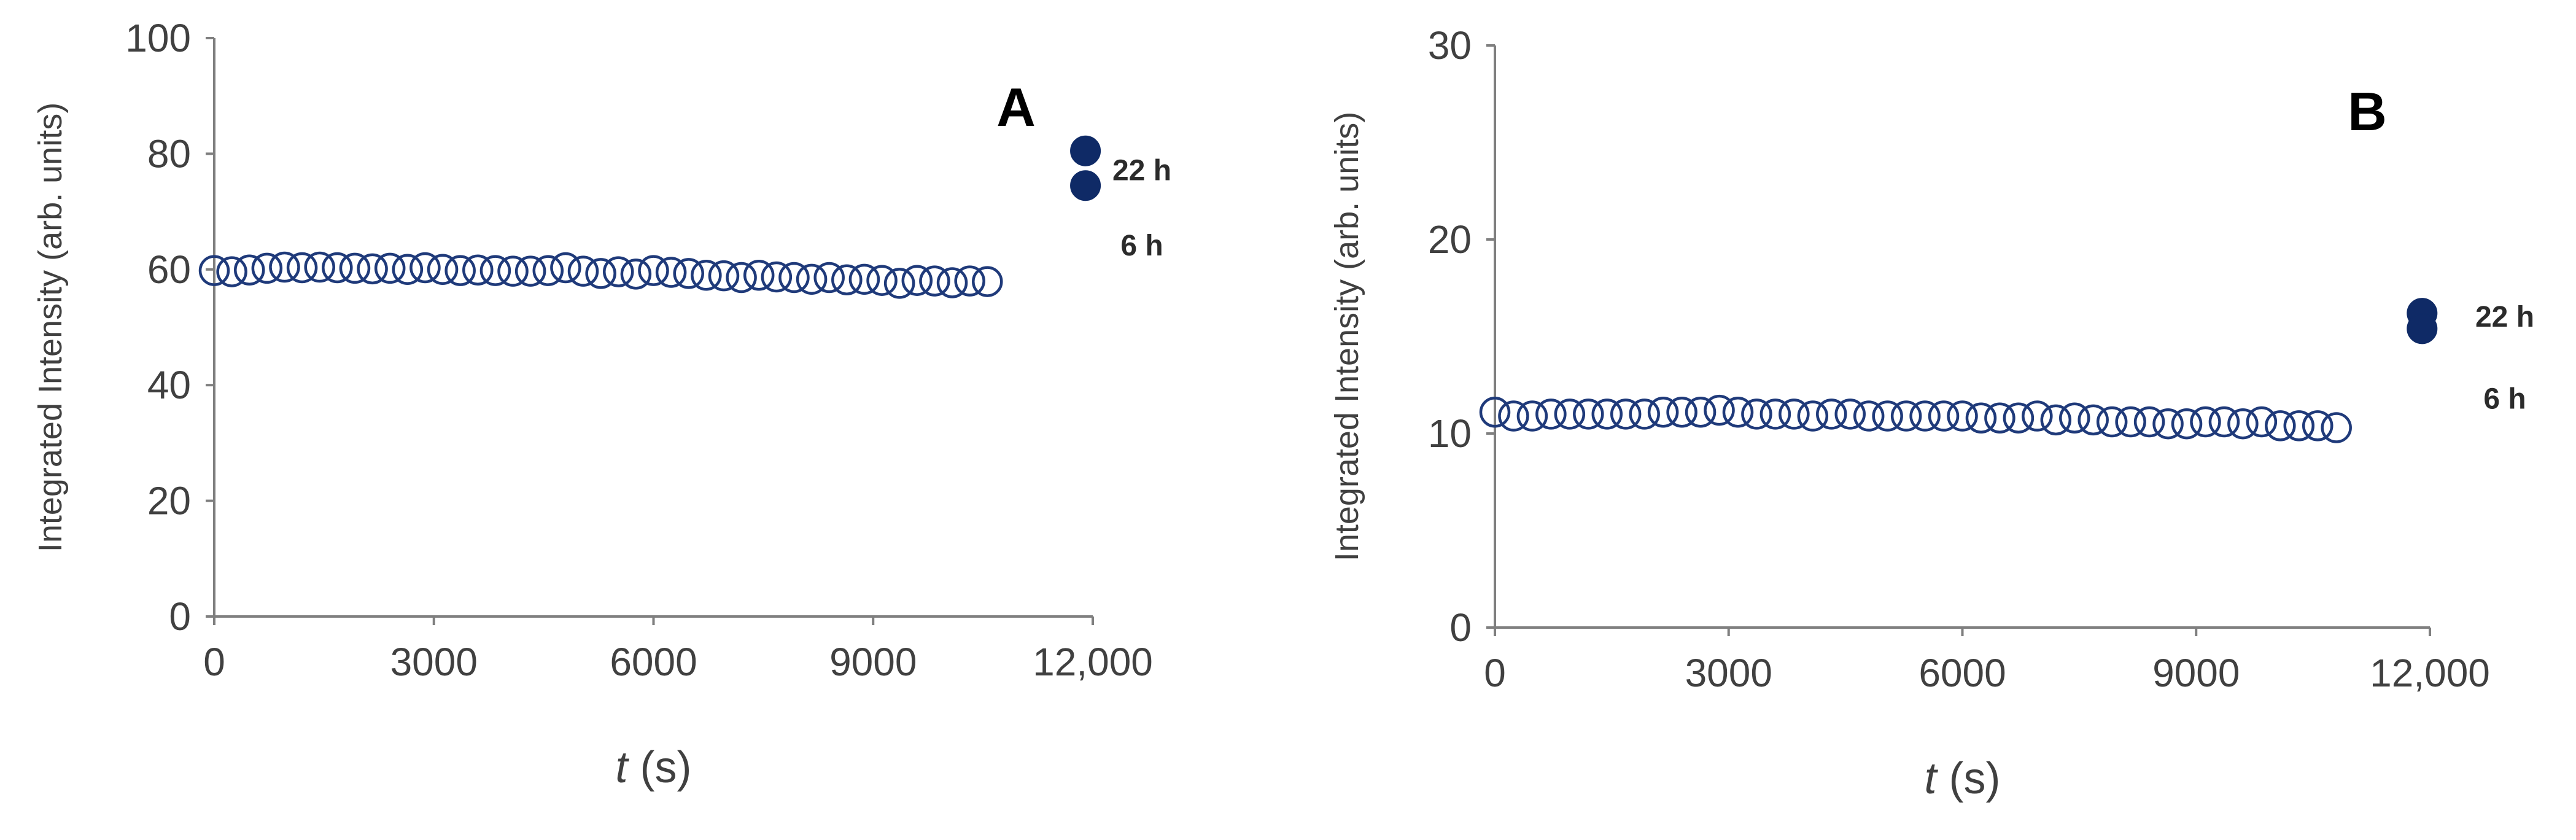  What do you see at coordinates (1347, 336) in the screenshot?
I see `y-axis-title: Integrated Intensity (arb. units)` at bounding box center [1347, 336].